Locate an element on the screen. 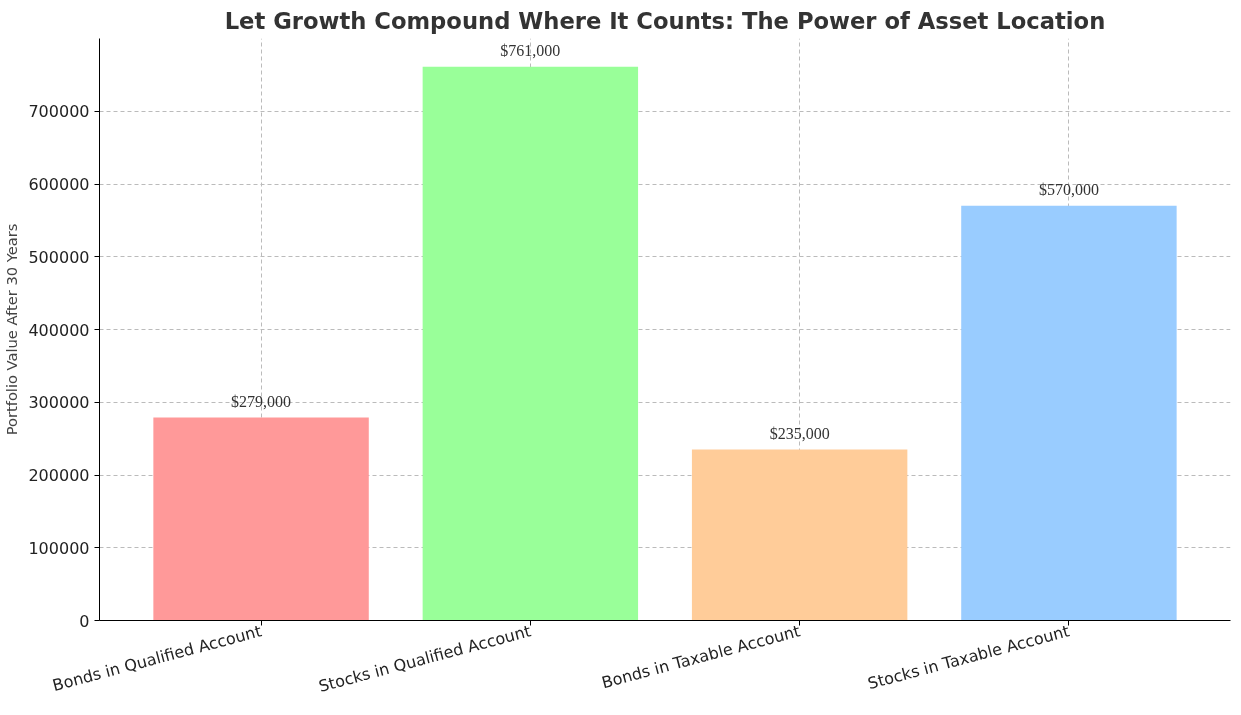  x-tick-label: Bonds in Taxable Account is located at coordinates (701, 657).